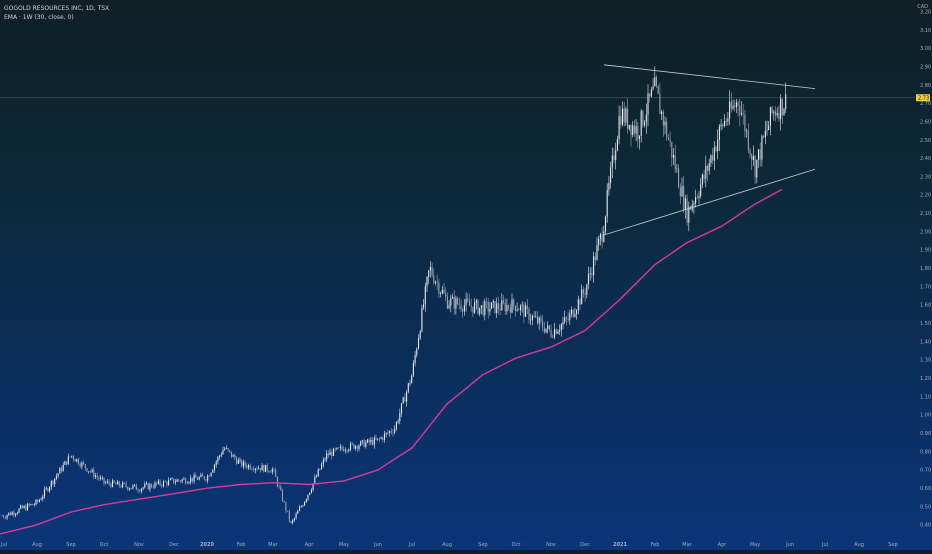 The width and height of the screenshot is (932, 554). I want to click on symbol-title: GOGOLD RESOURCES INC, 1D, TSX, so click(57, 8).